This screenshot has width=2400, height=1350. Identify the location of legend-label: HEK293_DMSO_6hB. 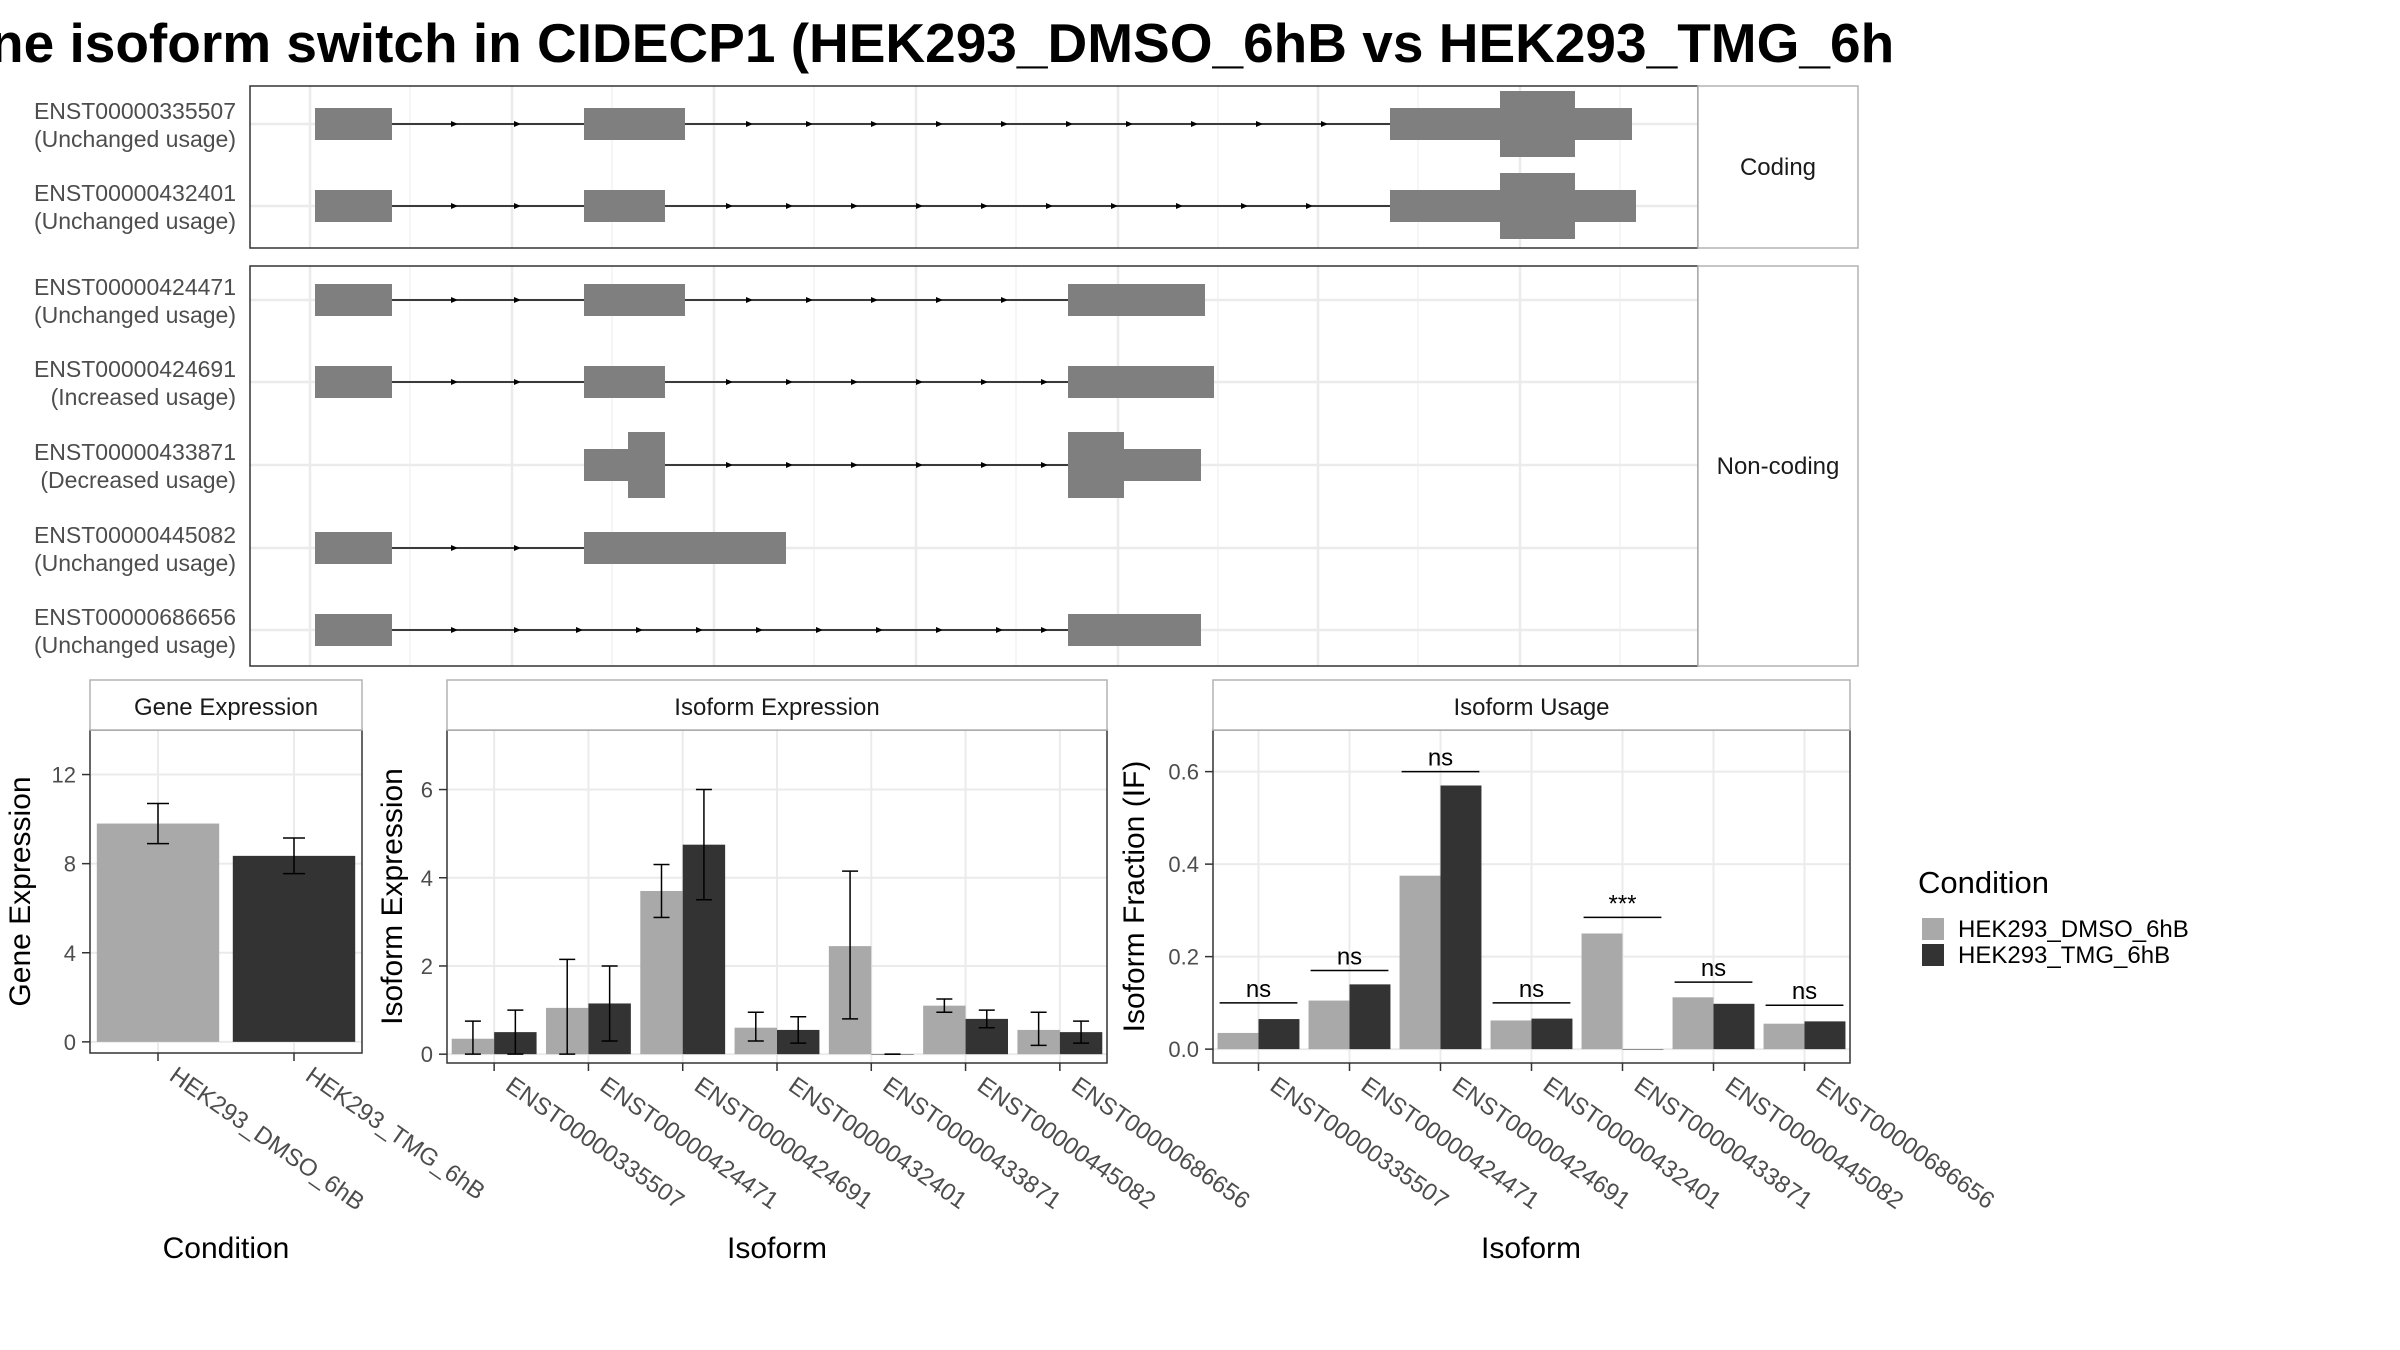
(2073, 929).